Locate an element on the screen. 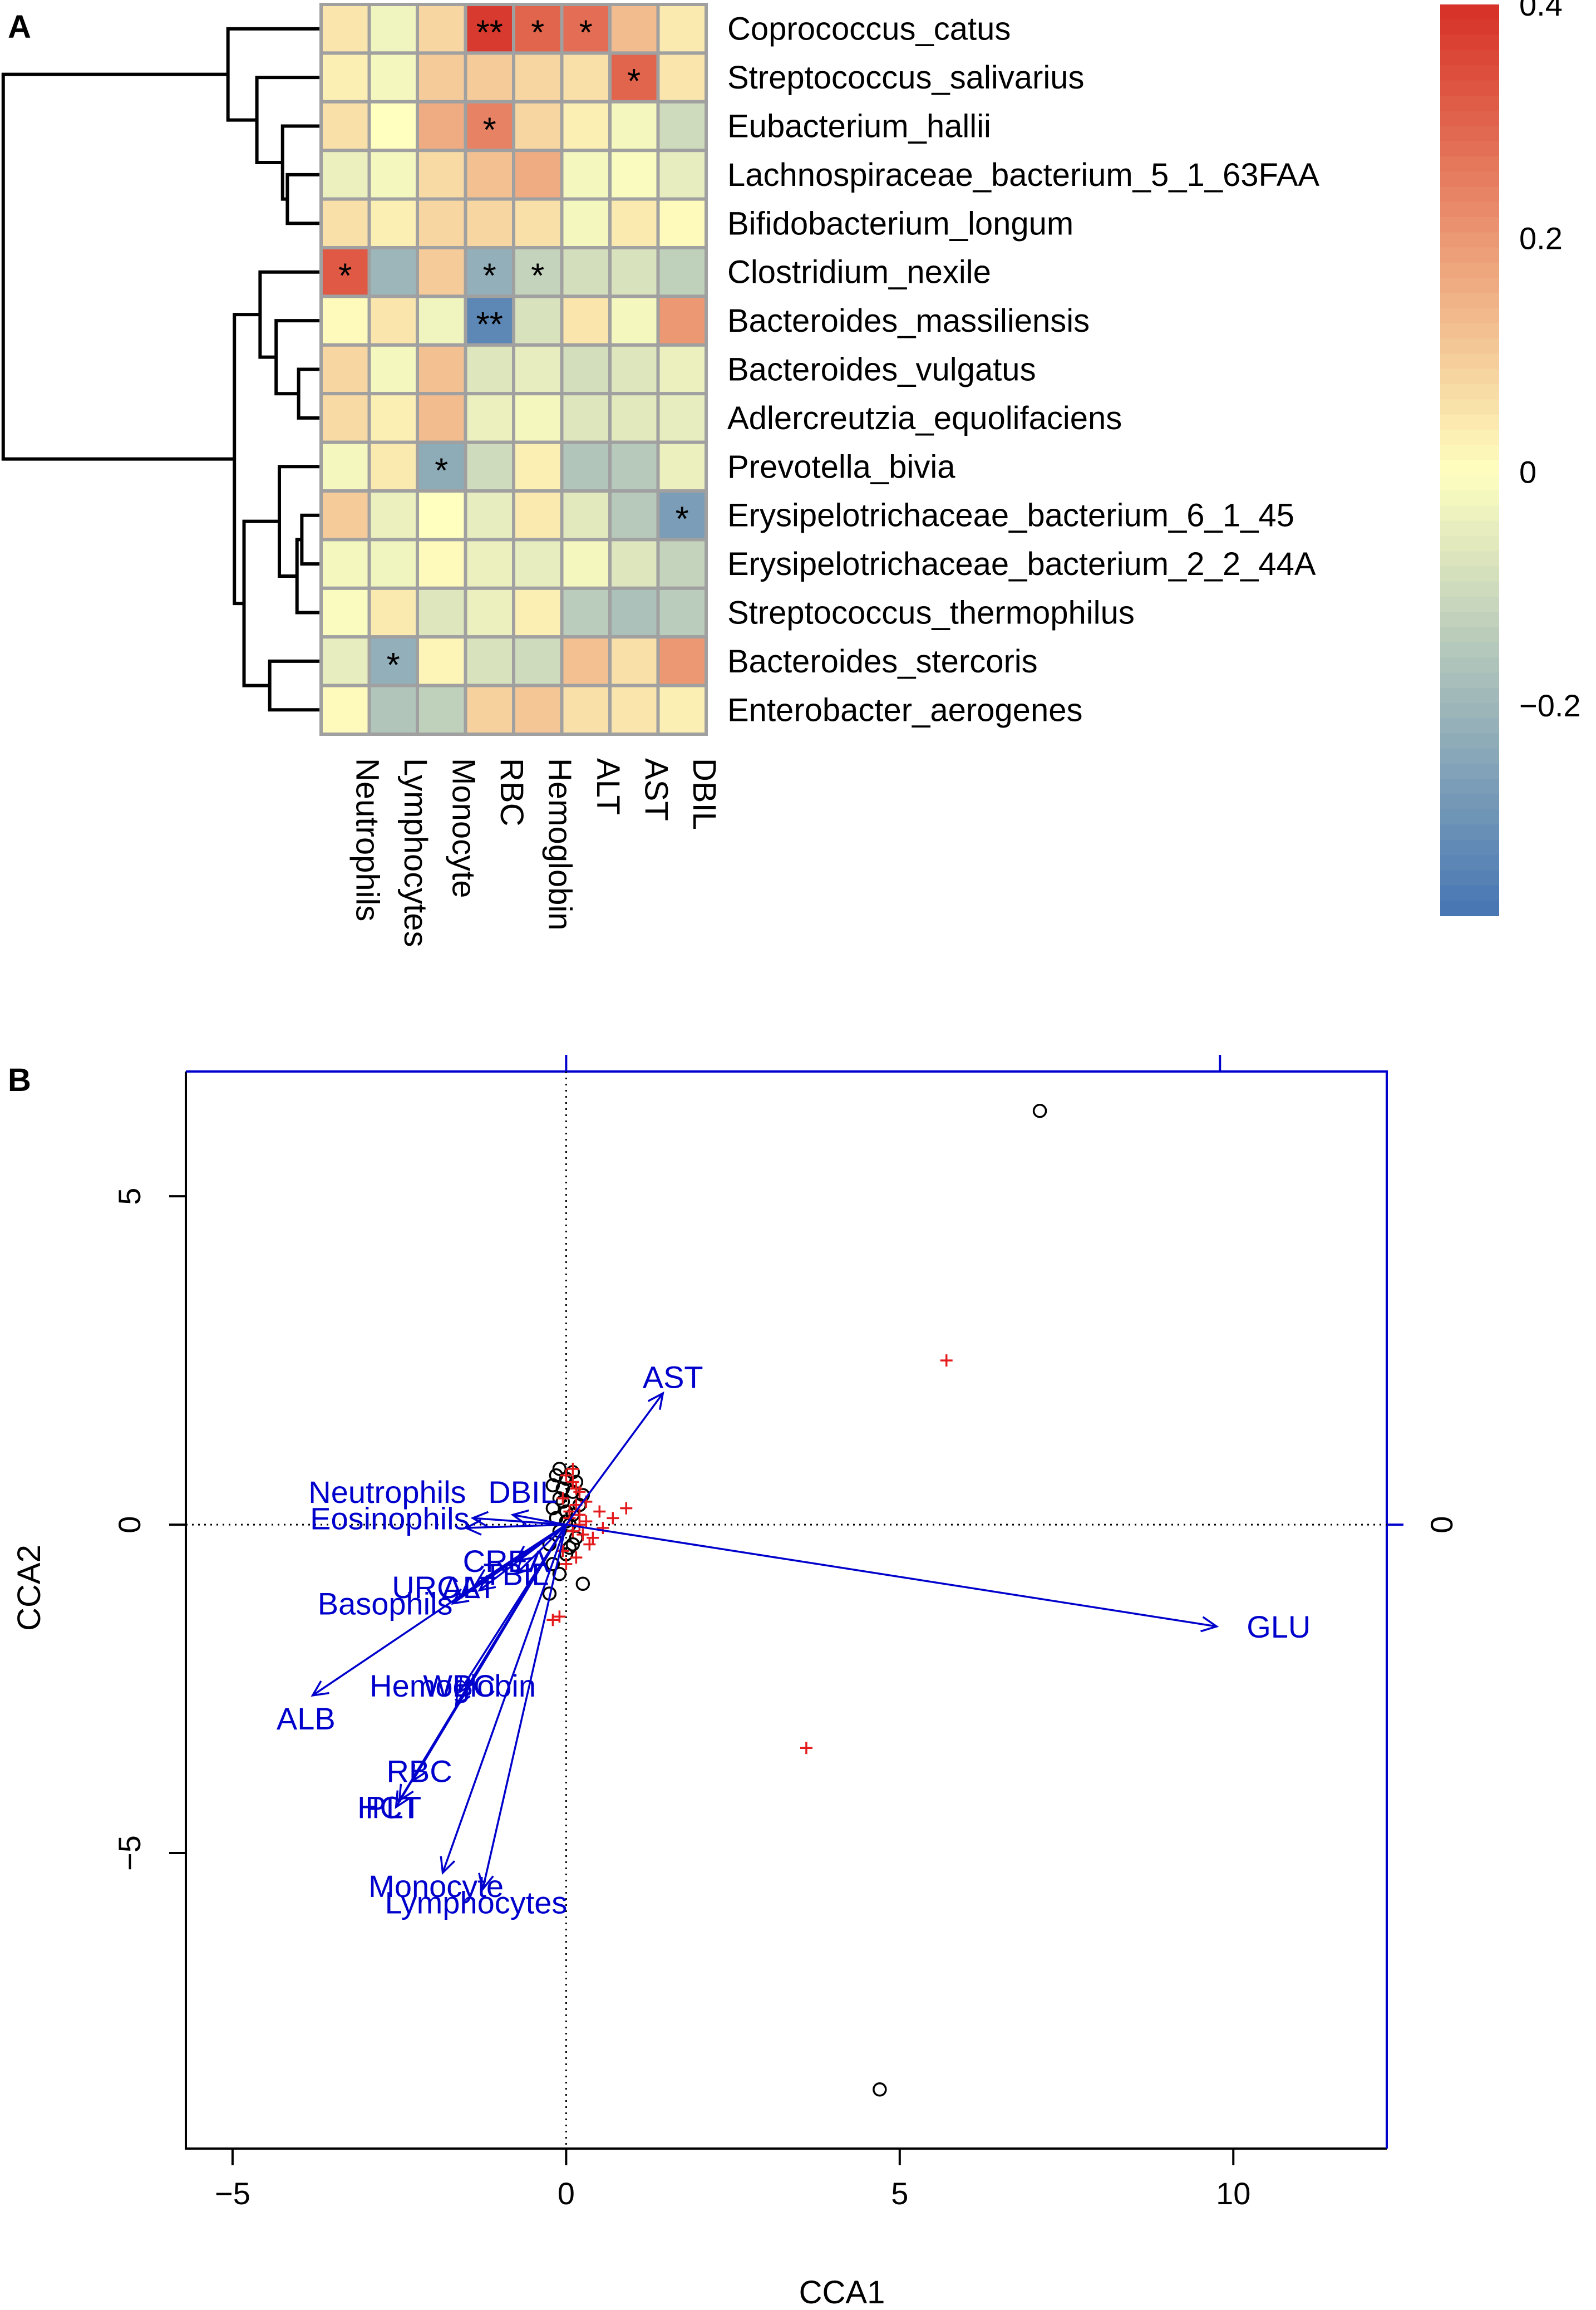 This screenshot has height=2310, width=1596. env-arrow-label: Eosinophils is located at coordinates (389, 1518).